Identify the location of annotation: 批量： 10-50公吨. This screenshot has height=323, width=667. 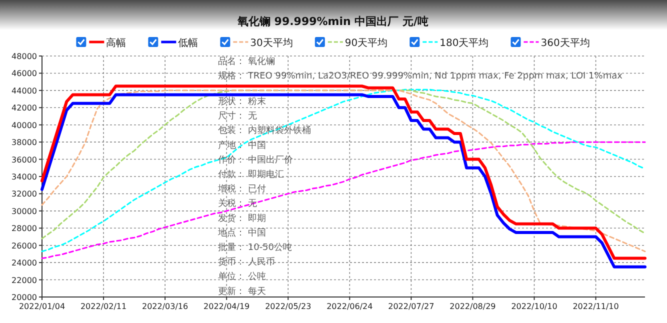
(255, 248).